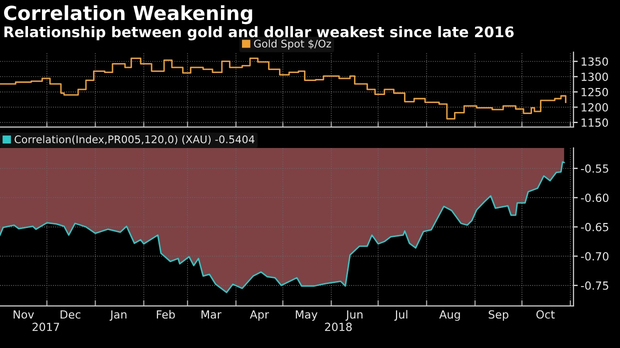 Image resolution: width=620 pixels, height=348 pixels. What do you see at coordinates (128, 14) in the screenshot?
I see `chart-title: Correlation Weakening` at bounding box center [128, 14].